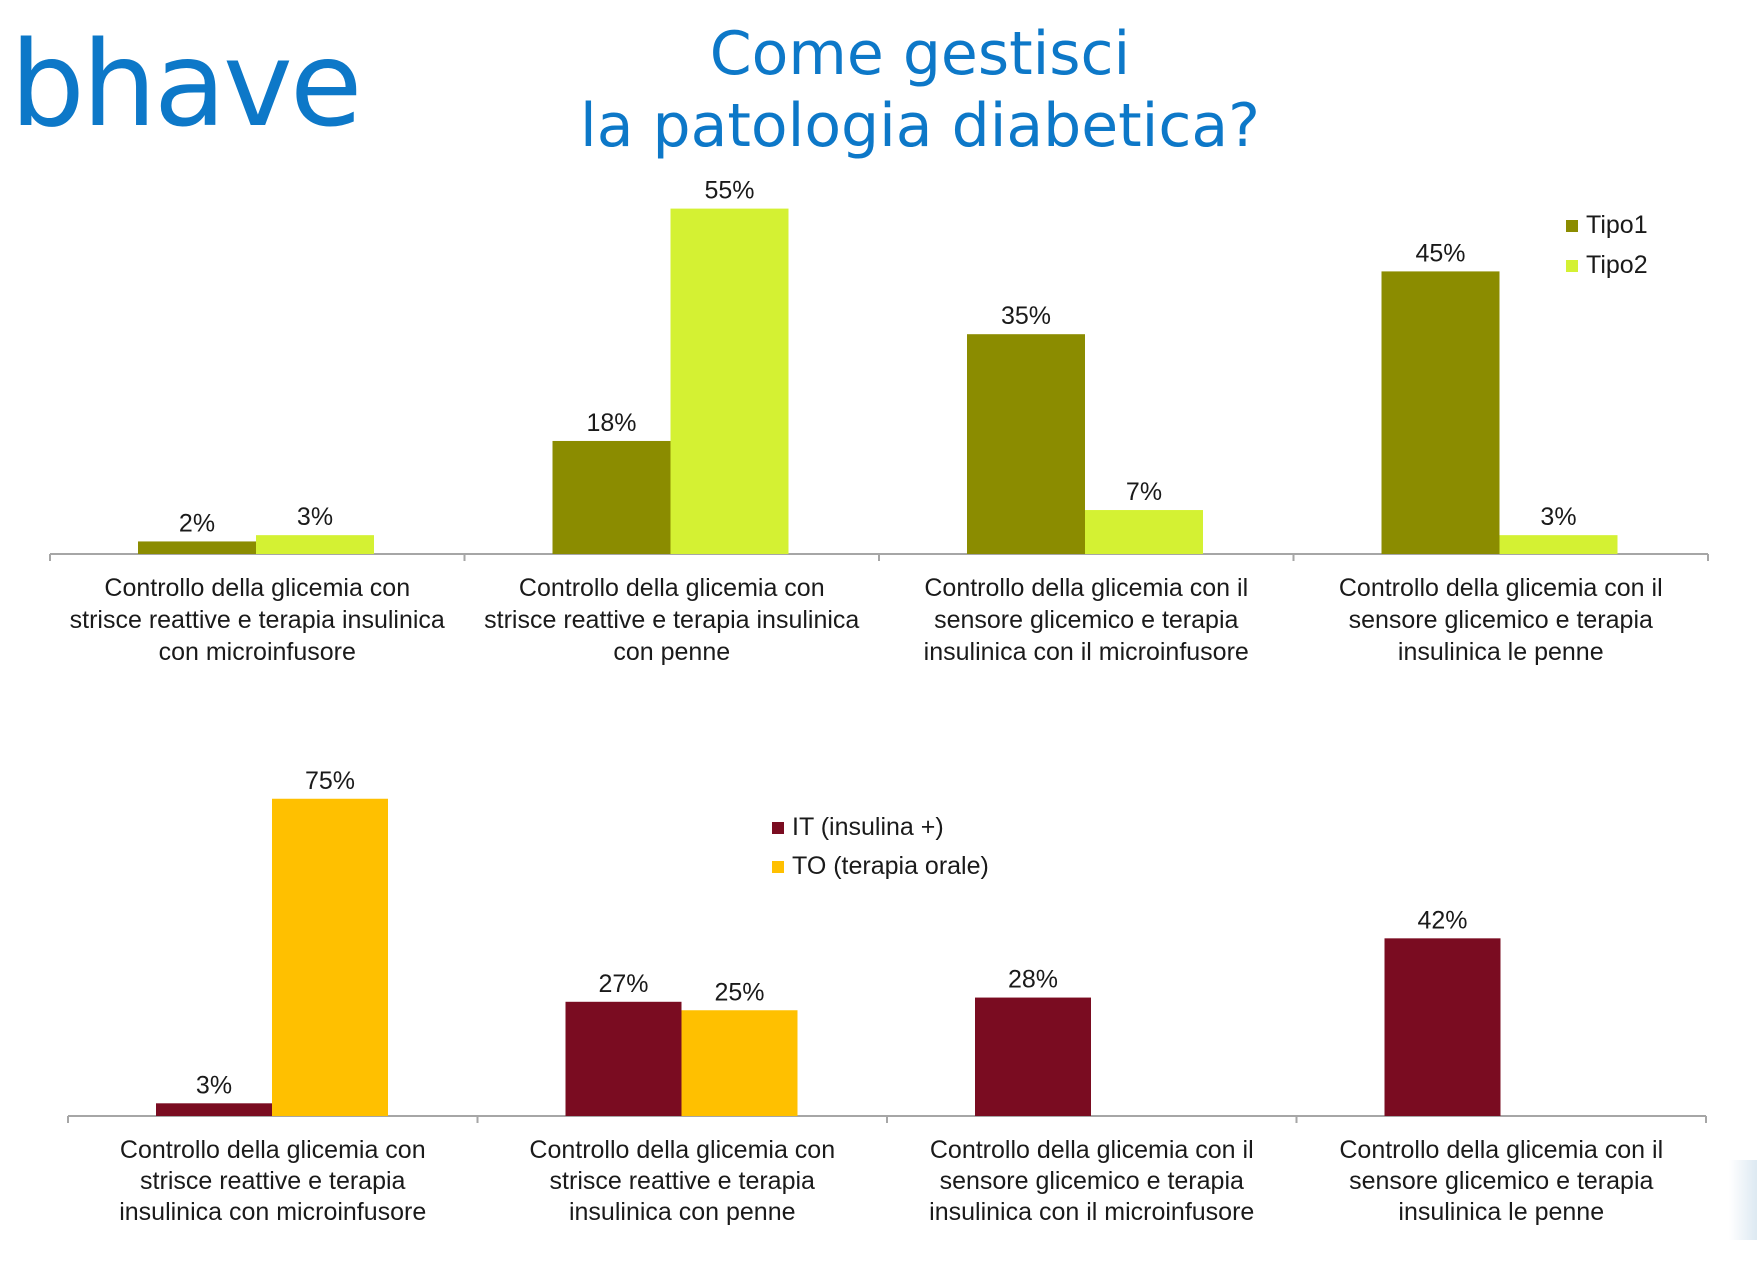 The height and width of the screenshot is (1271, 1757). I want to click on chart1-category-label: con penne, so click(671, 652).